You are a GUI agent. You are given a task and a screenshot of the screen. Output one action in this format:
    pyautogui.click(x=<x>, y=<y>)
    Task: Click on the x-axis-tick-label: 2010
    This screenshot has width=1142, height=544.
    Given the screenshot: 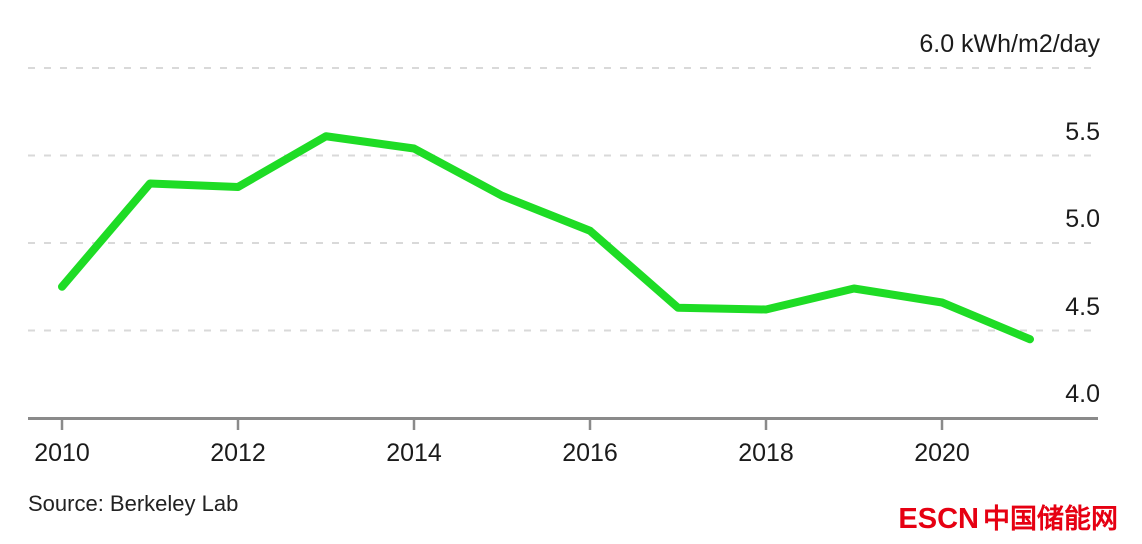 What is the action you would take?
    pyautogui.click(x=62, y=453)
    